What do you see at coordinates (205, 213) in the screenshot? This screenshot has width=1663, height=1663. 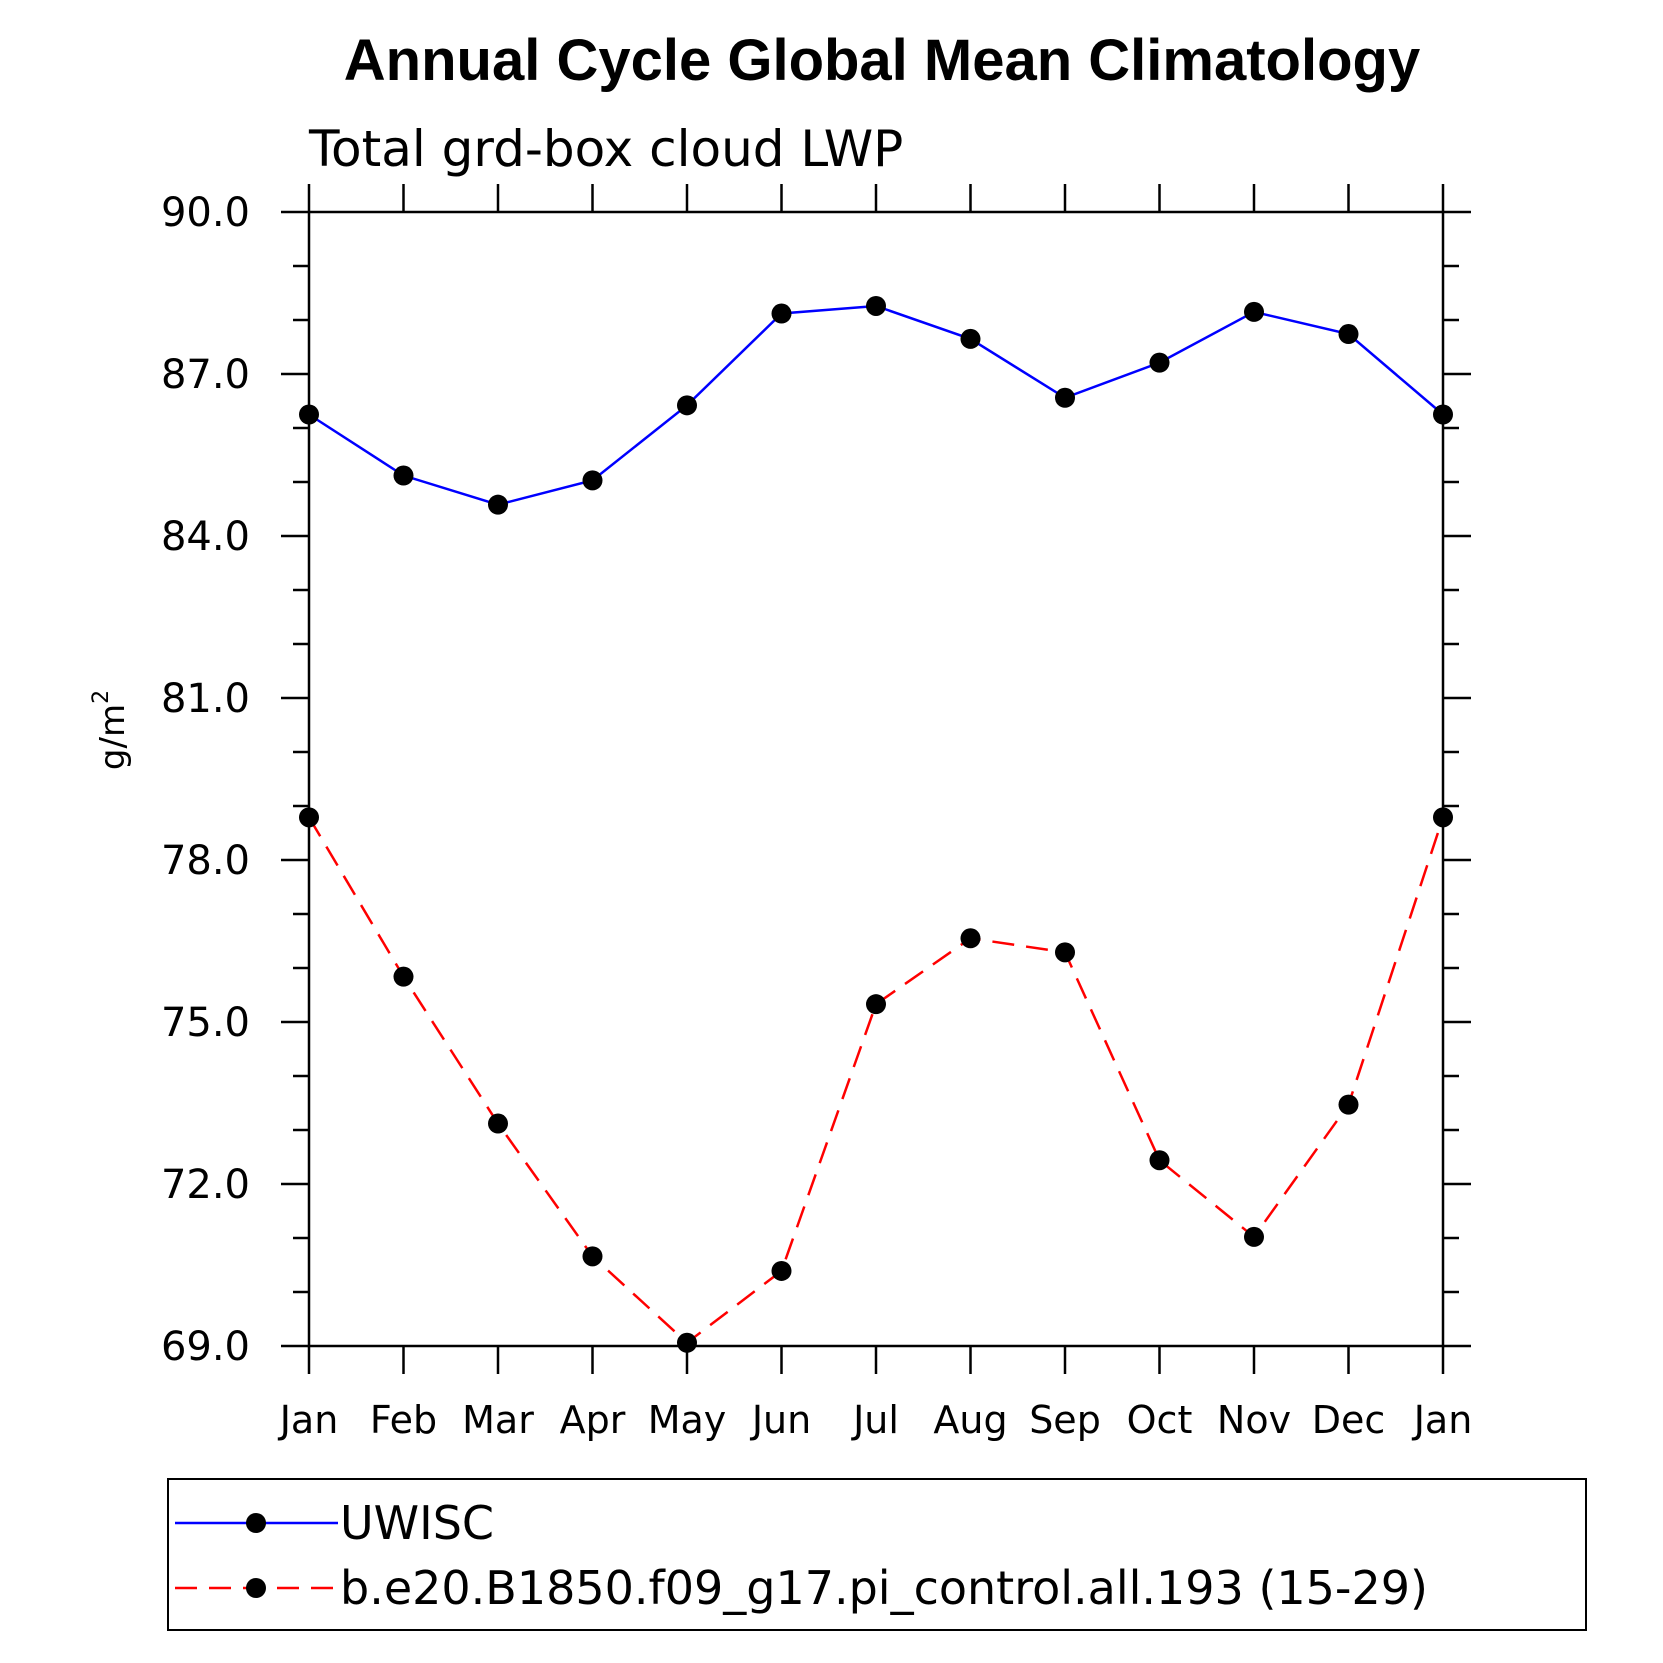 I see `y-tick-label: 90.0` at bounding box center [205, 213].